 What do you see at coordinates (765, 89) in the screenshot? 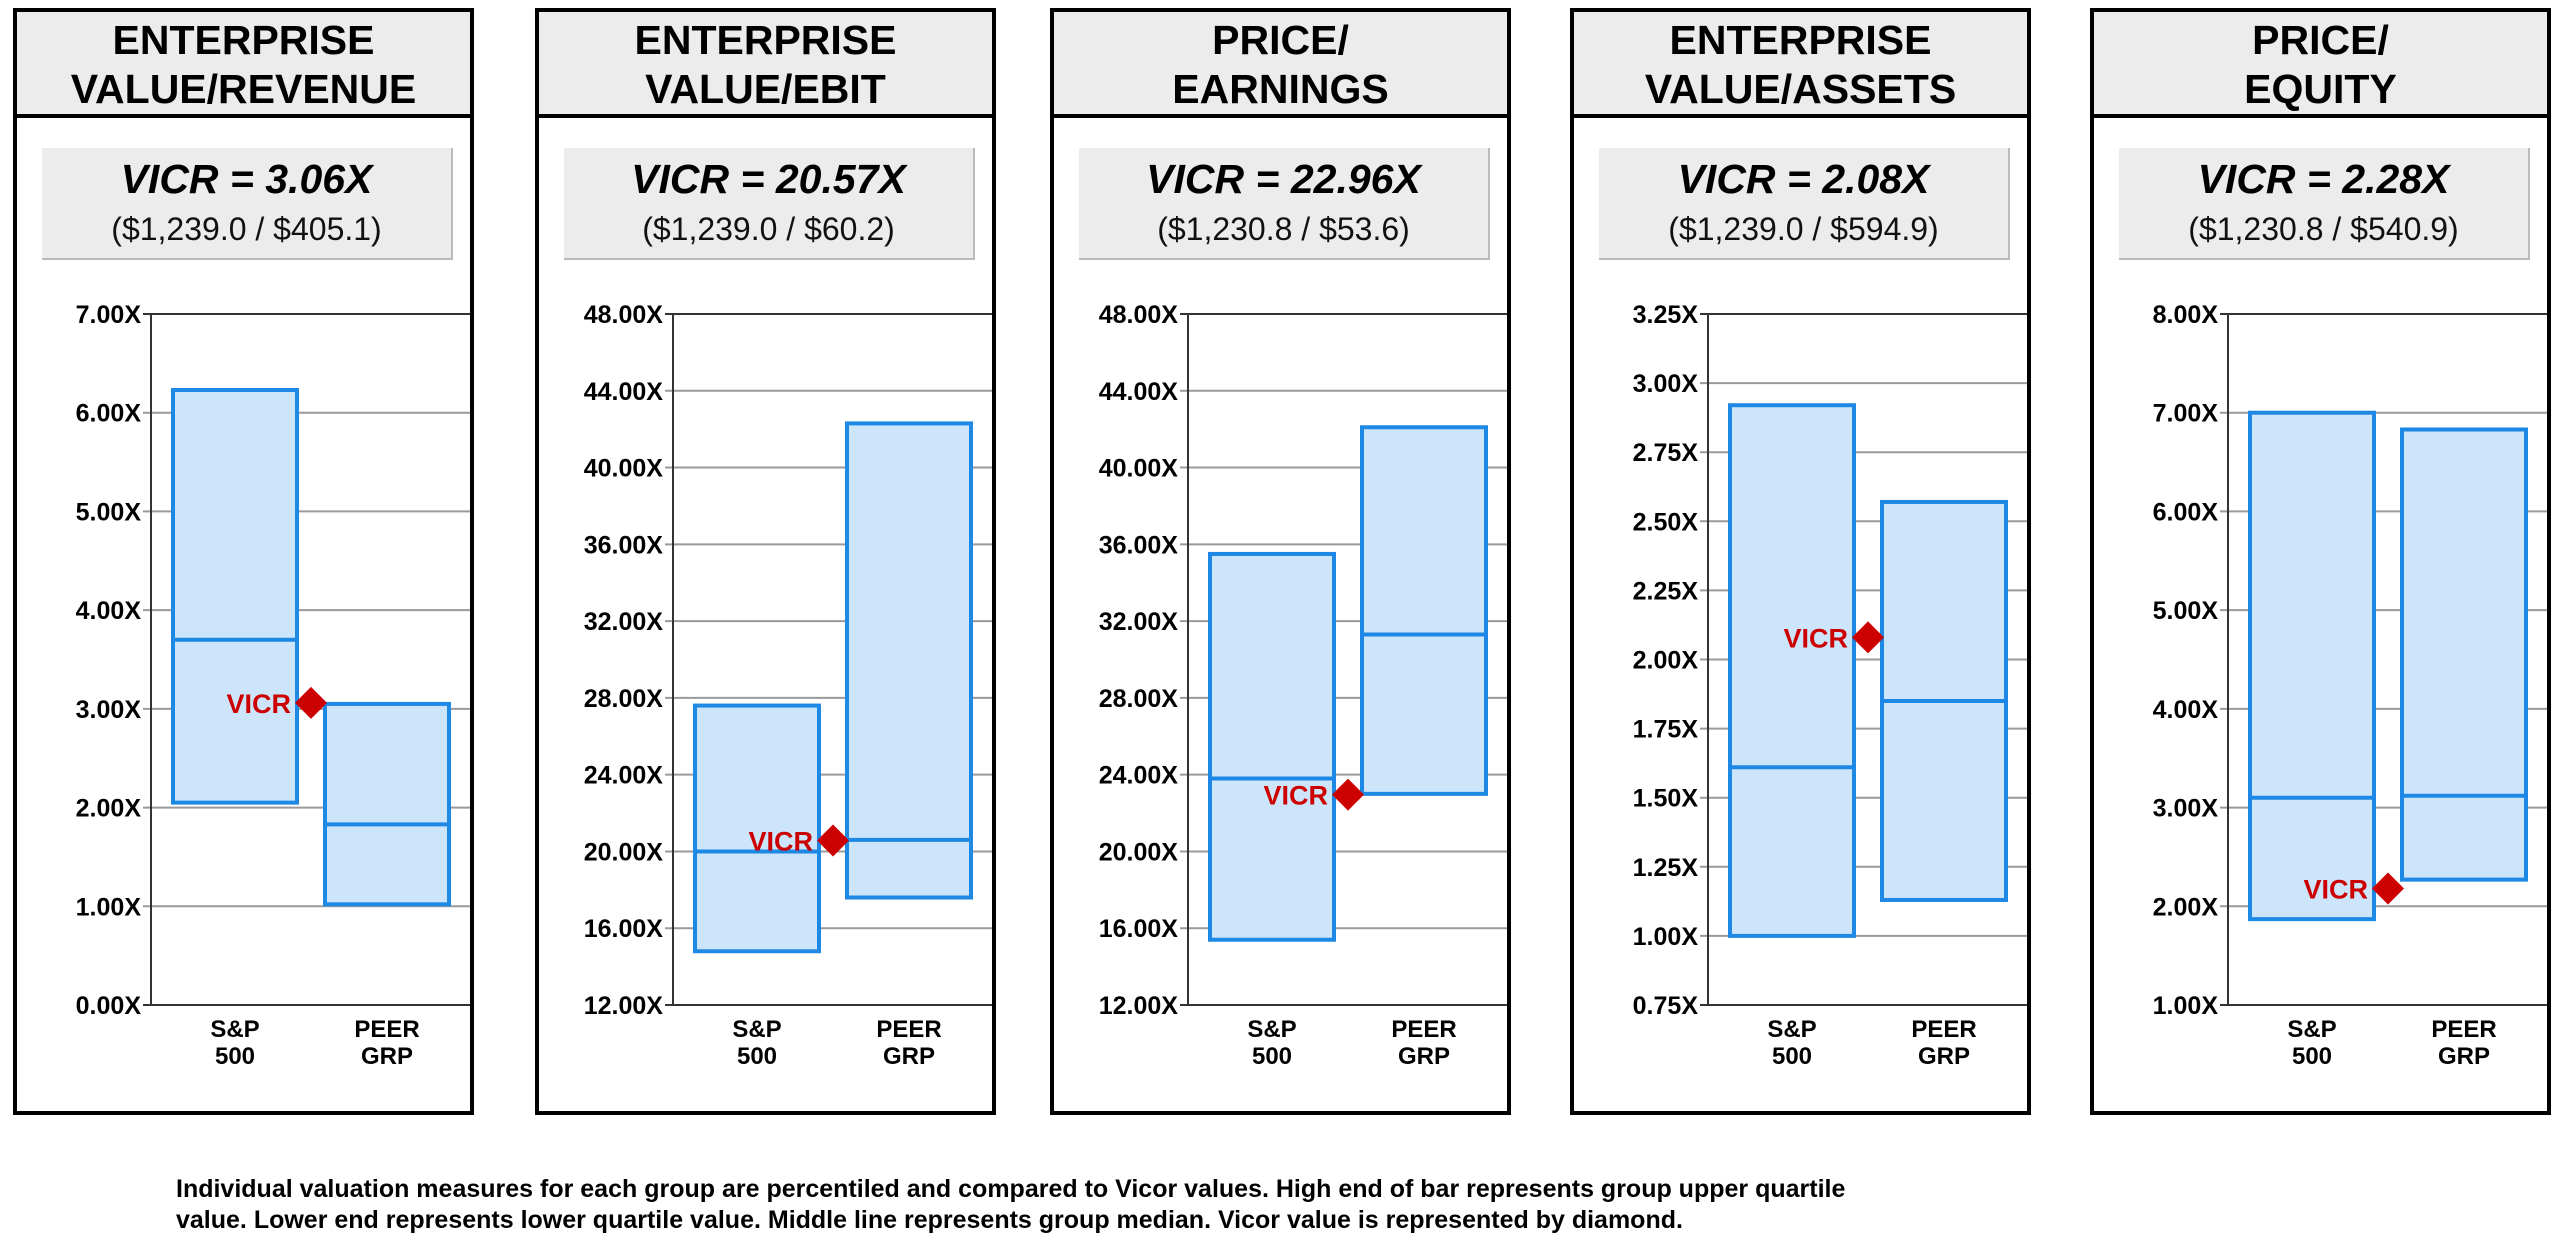
I see `panel-title-line-2: VALUE/EBIT` at bounding box center [765, 89].